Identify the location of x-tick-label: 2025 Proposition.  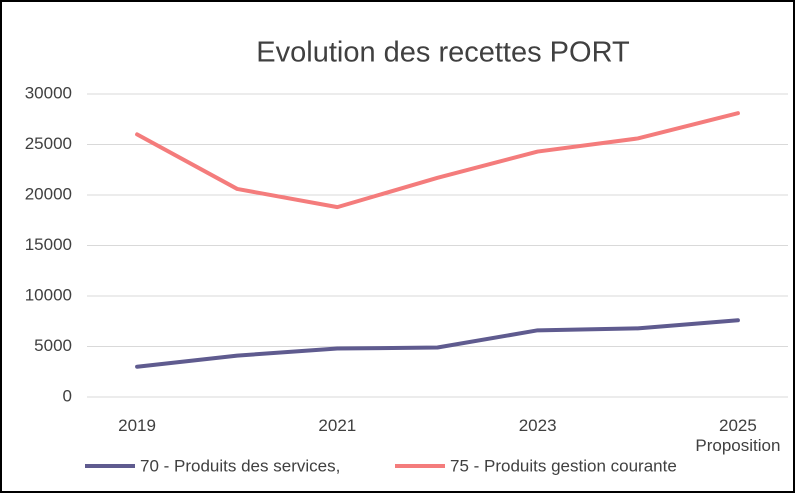
(738, 435).